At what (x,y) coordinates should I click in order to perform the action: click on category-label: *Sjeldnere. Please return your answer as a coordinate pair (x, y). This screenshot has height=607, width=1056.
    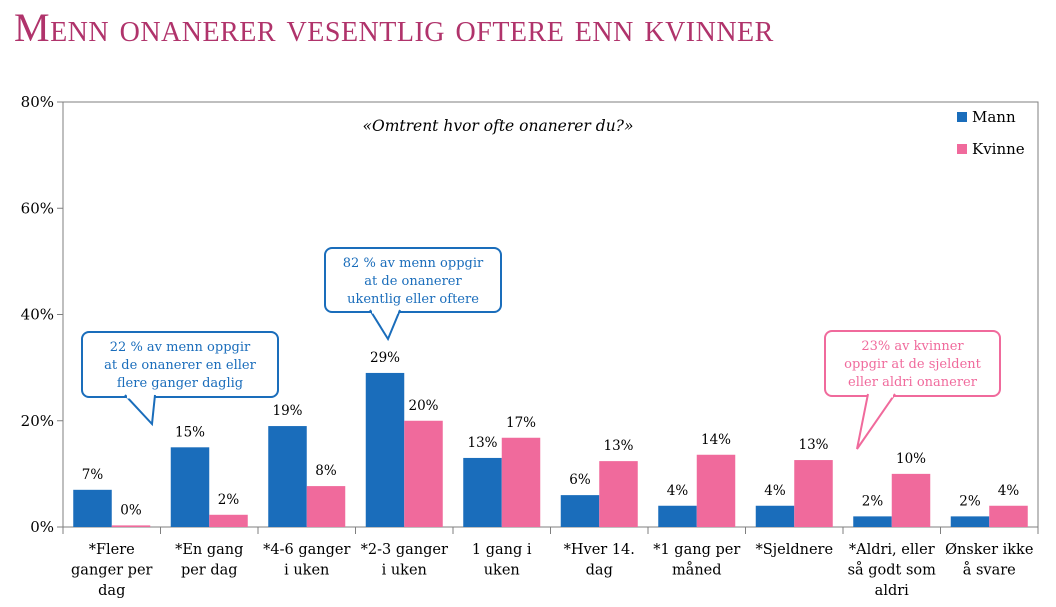
    Looking at the image, I should click on (794, 550).